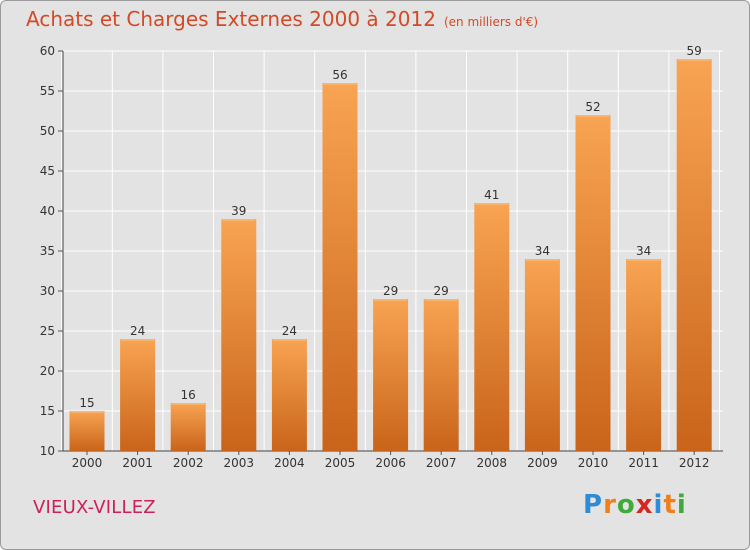 The image size is (750, 550). Describe the element at coordinates (47, 331) in the screenshot. I see `y-tick-label: 25` at that location.